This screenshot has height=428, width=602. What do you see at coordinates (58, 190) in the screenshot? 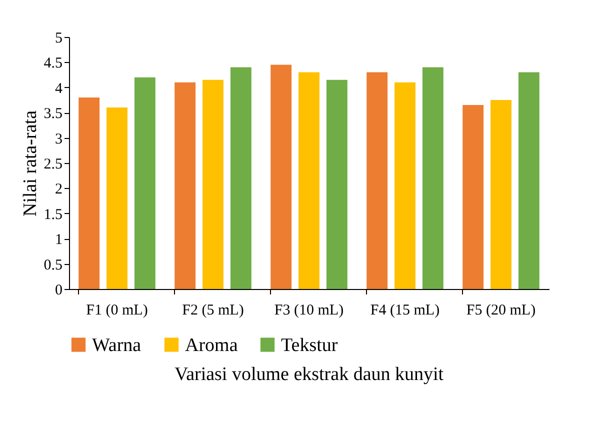
I see `y-tick-label: 2` at bounding box center [58, 190].